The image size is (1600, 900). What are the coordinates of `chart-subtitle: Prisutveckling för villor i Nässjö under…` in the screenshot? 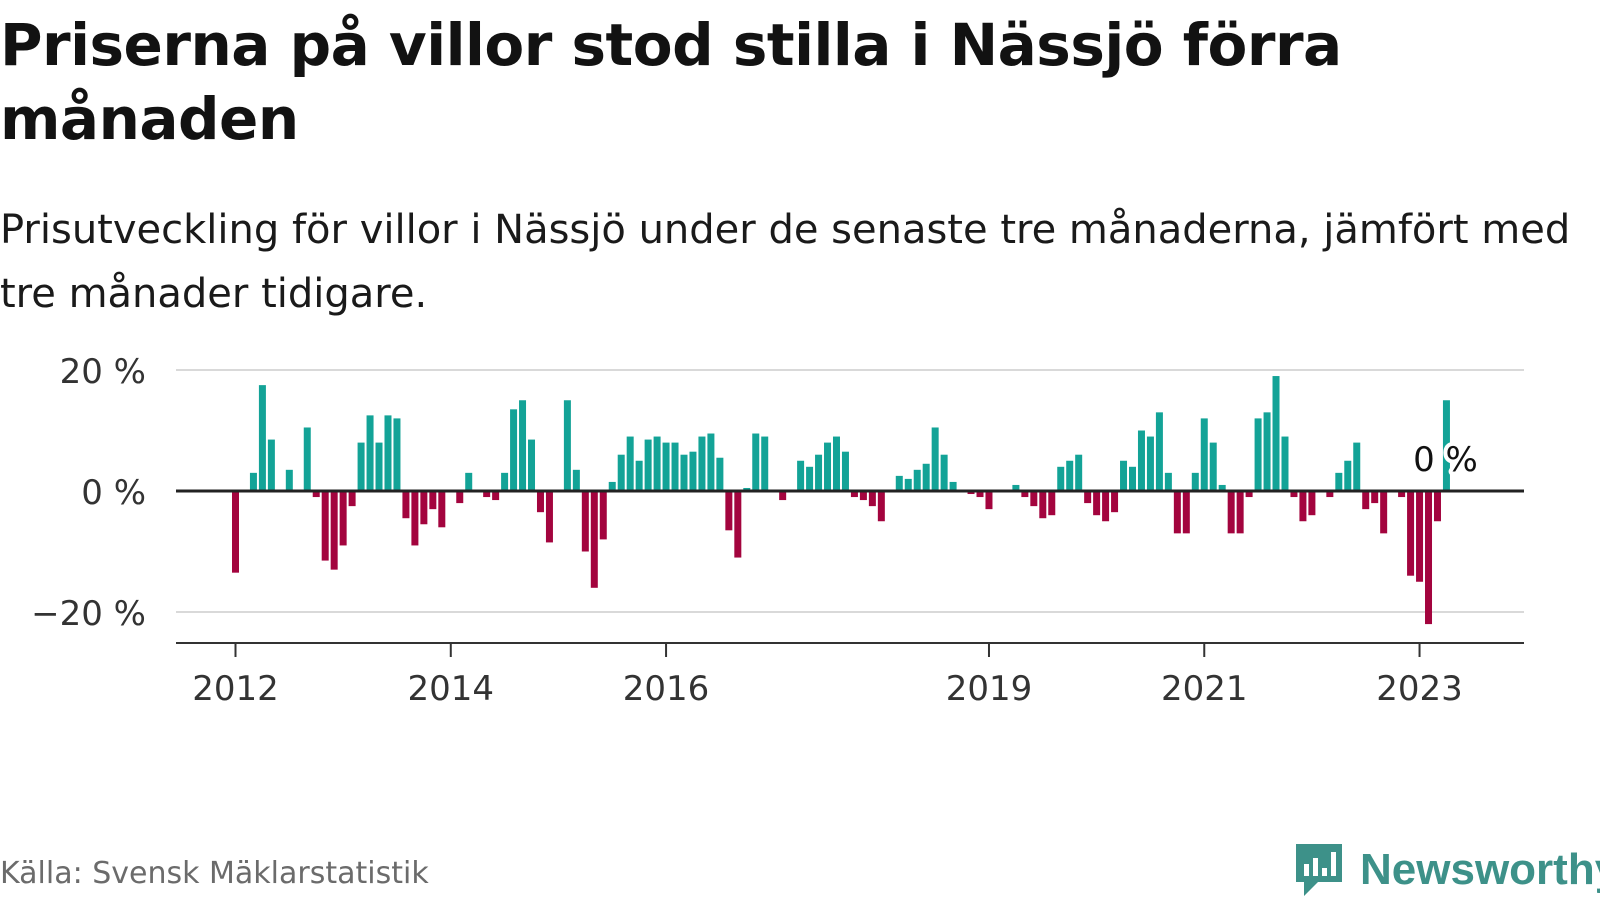 It's located at (785, 262).